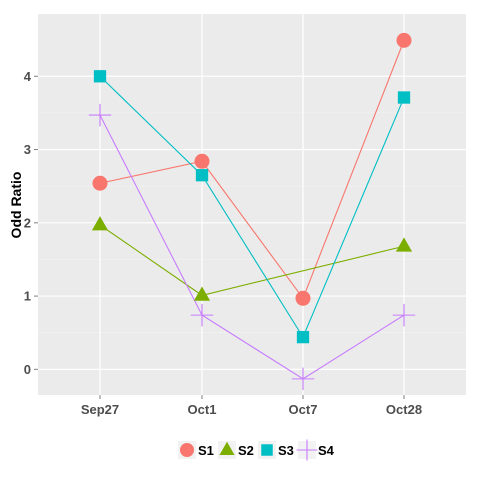  I want to click on y-tick-label: 1, so click(27, 296).